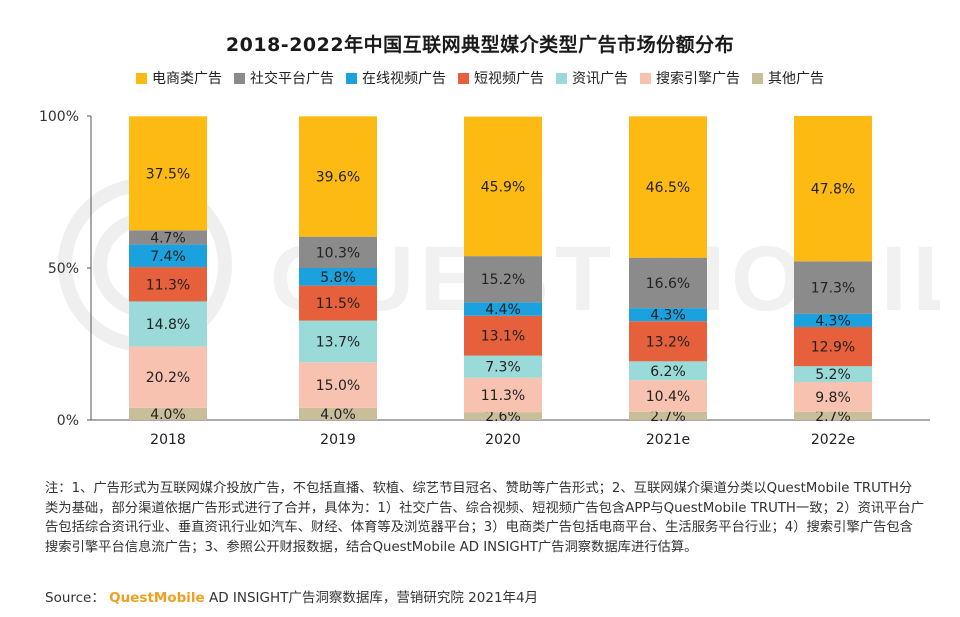 The image size is (960, 617). I want to click on legend-item: 资讯广告, so click(592, 78).